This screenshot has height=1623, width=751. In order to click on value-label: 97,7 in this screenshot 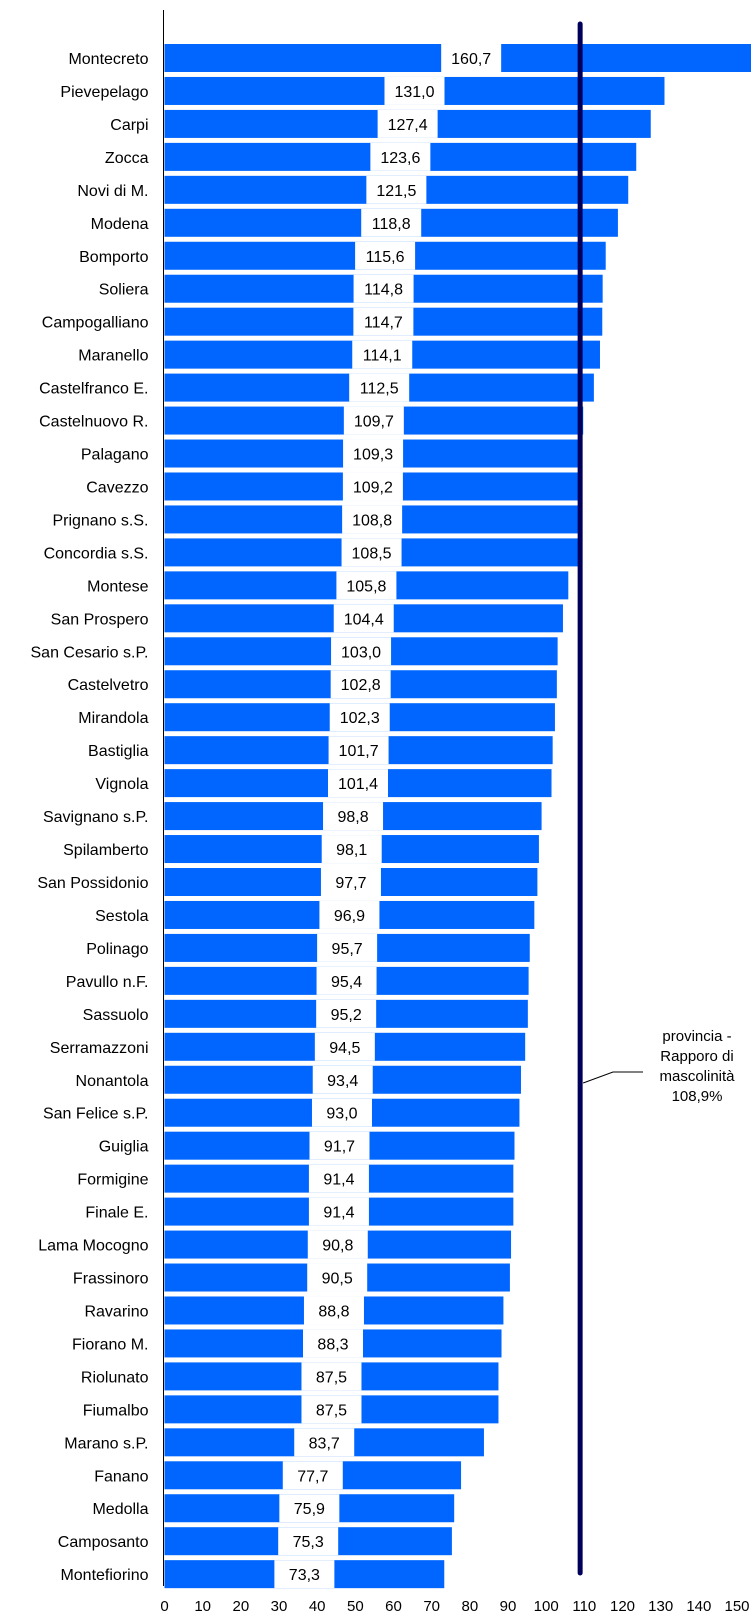, I will do `click(350, 883)`.